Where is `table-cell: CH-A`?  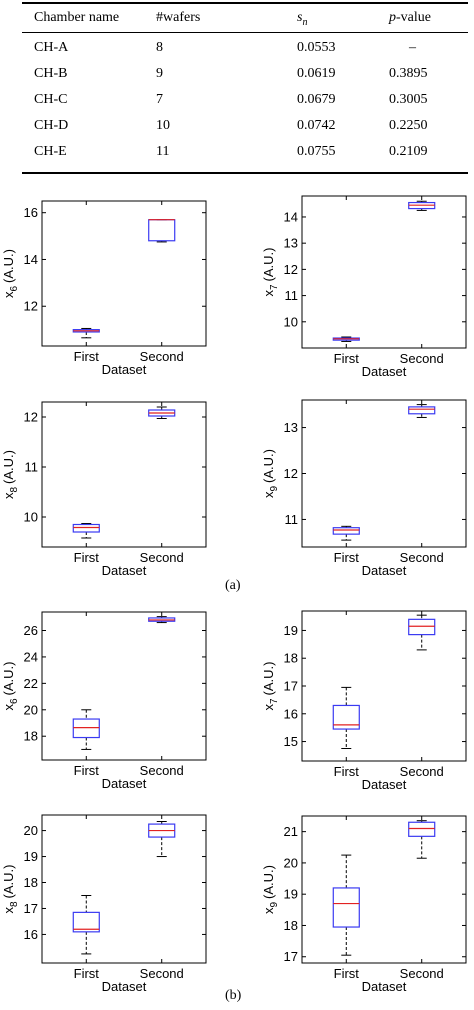 table-cell: CH-A is located at coordinates (51, 47).